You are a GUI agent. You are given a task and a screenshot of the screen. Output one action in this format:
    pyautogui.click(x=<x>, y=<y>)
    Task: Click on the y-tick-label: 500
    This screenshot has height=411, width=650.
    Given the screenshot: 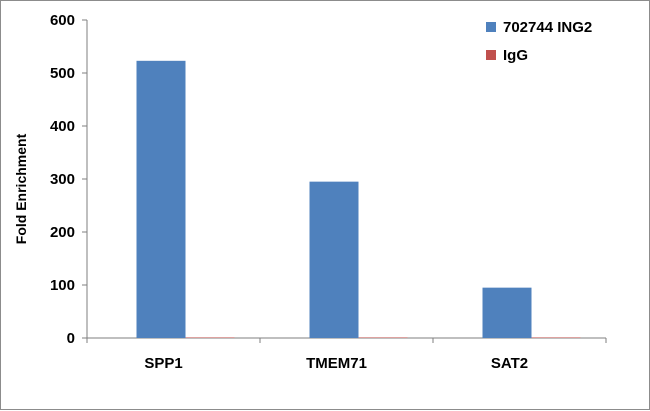 What is the action you would take?
    pyautogui.click(x=62, y=73)
    